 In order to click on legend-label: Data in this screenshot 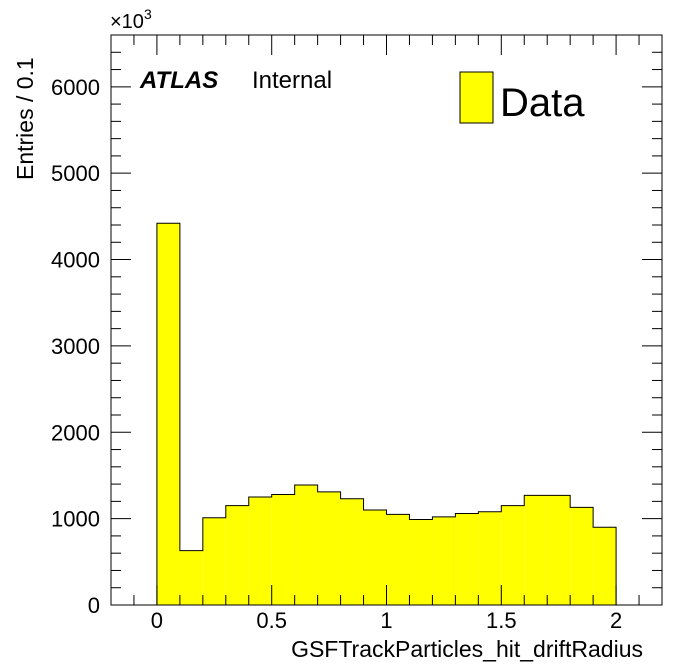, I will do `click(542, 103)`.